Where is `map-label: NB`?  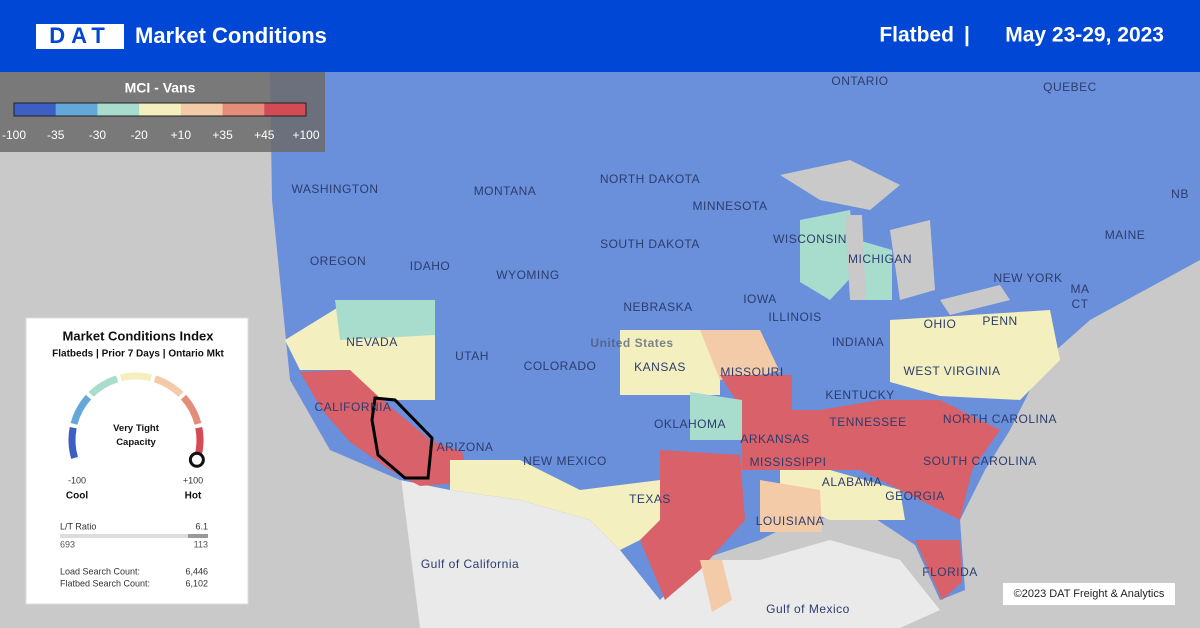
map-label: NB is located at coordinates (1180, 194).